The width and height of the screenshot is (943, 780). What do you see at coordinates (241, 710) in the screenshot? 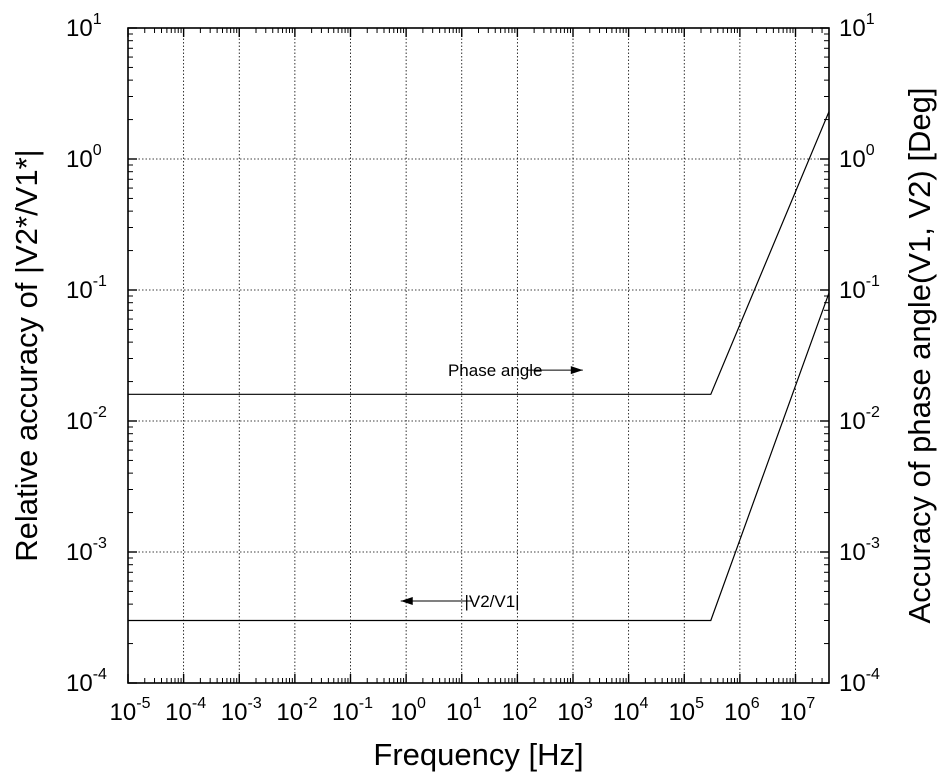
I see `x-tick-label: 10⁻³` at bounding box center [241, 710].